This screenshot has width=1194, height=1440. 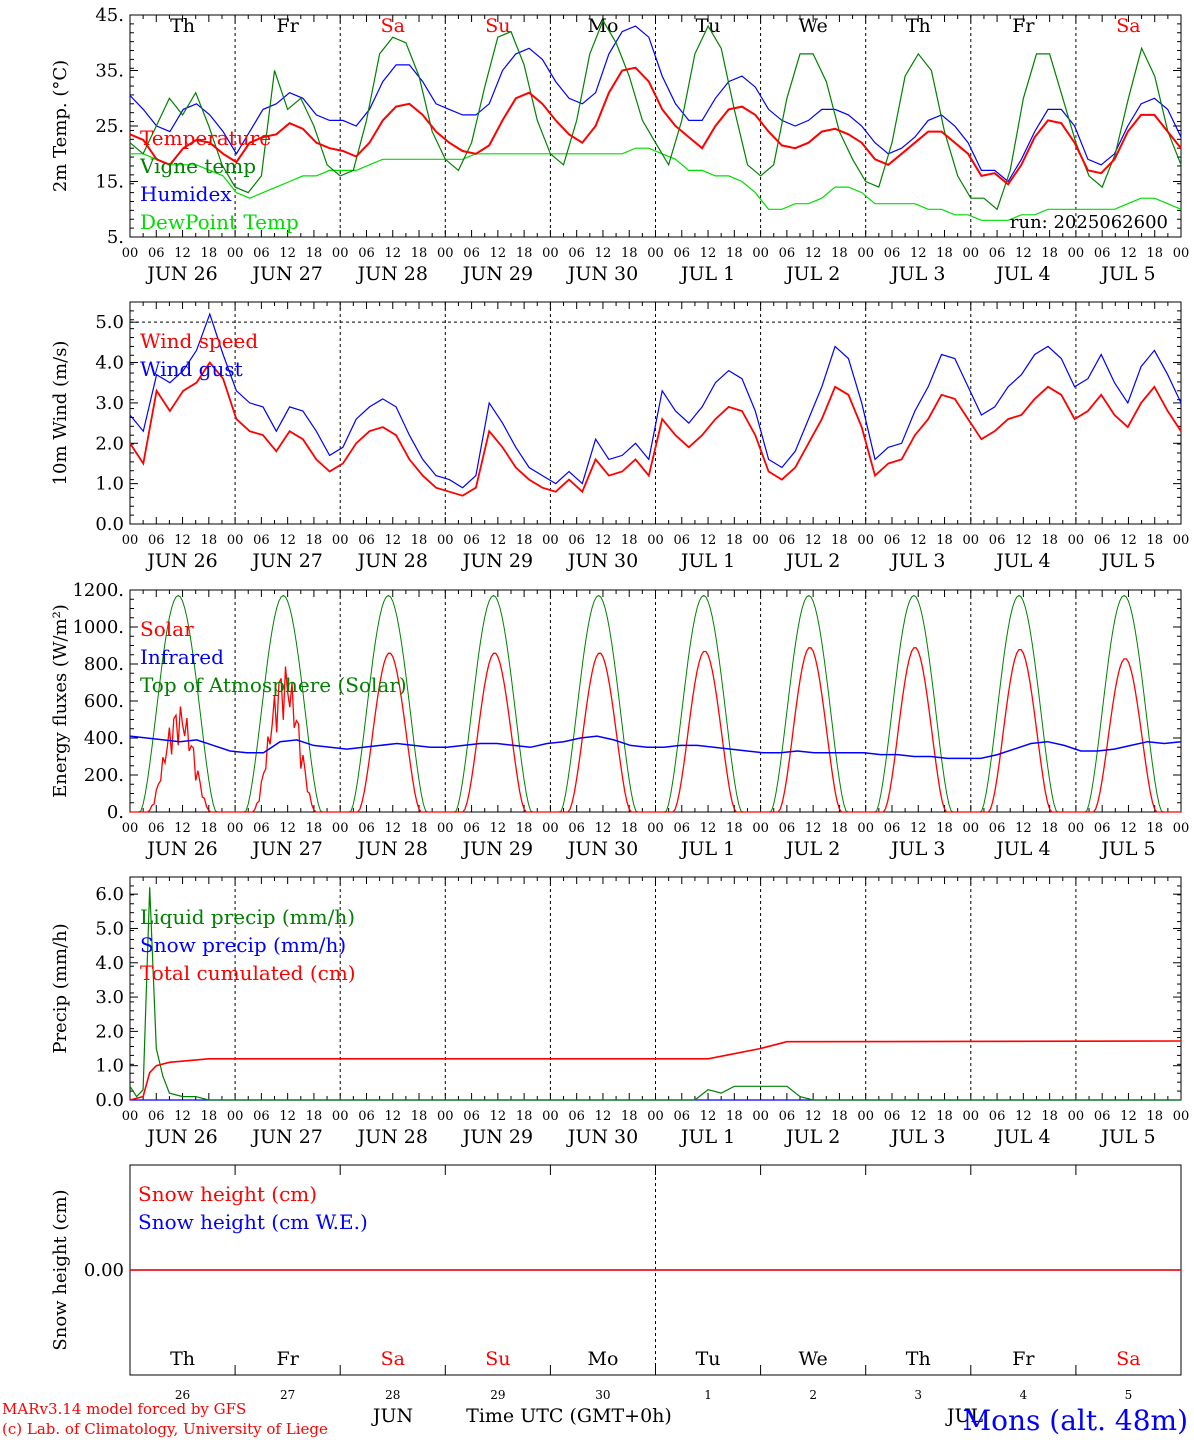 I want to click on weekday-label: Su, so click(x=497, y=26).